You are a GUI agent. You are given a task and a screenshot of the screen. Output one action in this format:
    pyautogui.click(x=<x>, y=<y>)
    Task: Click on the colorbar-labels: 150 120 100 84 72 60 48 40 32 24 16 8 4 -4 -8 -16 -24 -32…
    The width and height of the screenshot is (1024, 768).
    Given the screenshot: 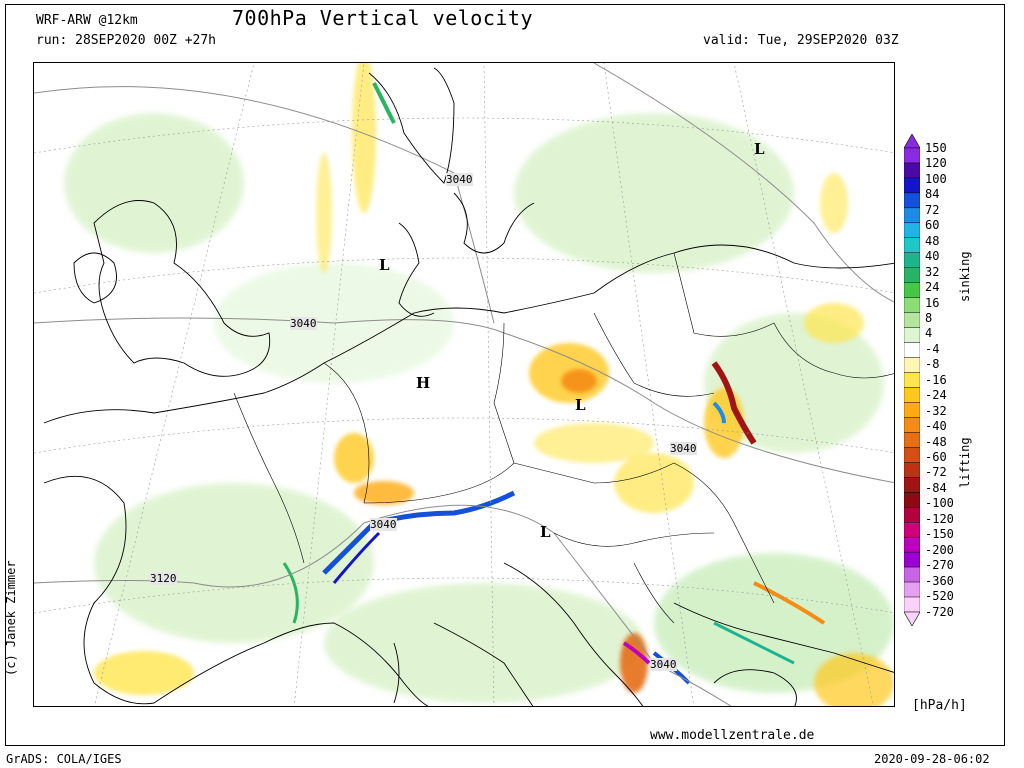 What is the action you would take?
    pyautogui.click(x=955, y=382)
    